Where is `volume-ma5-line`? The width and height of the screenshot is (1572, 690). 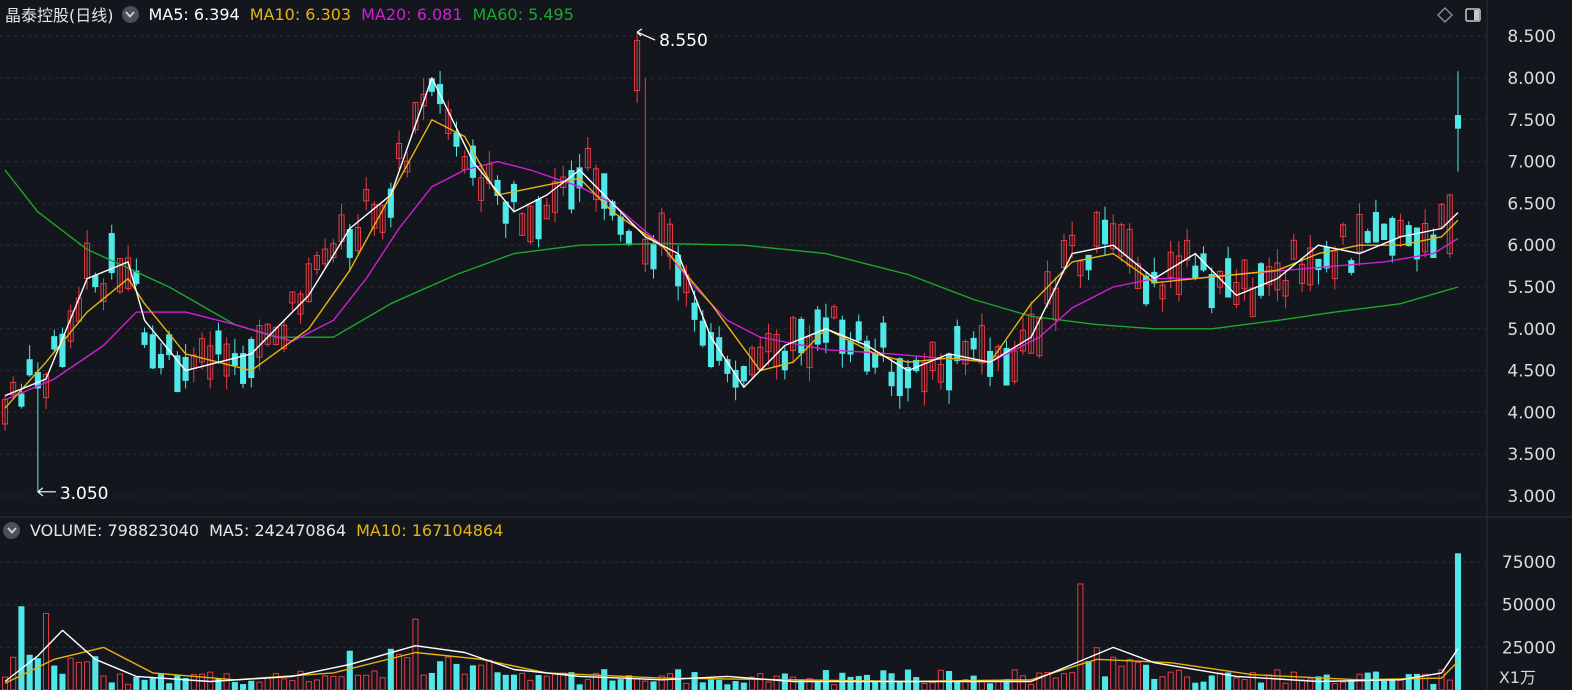
volume-ma5-line is located at coordinates (731, 656).